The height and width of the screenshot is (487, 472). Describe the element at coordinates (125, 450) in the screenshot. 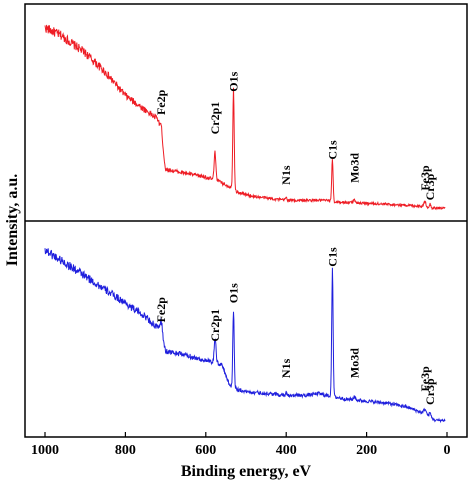

I see `x-tick-label: 800` at that location.